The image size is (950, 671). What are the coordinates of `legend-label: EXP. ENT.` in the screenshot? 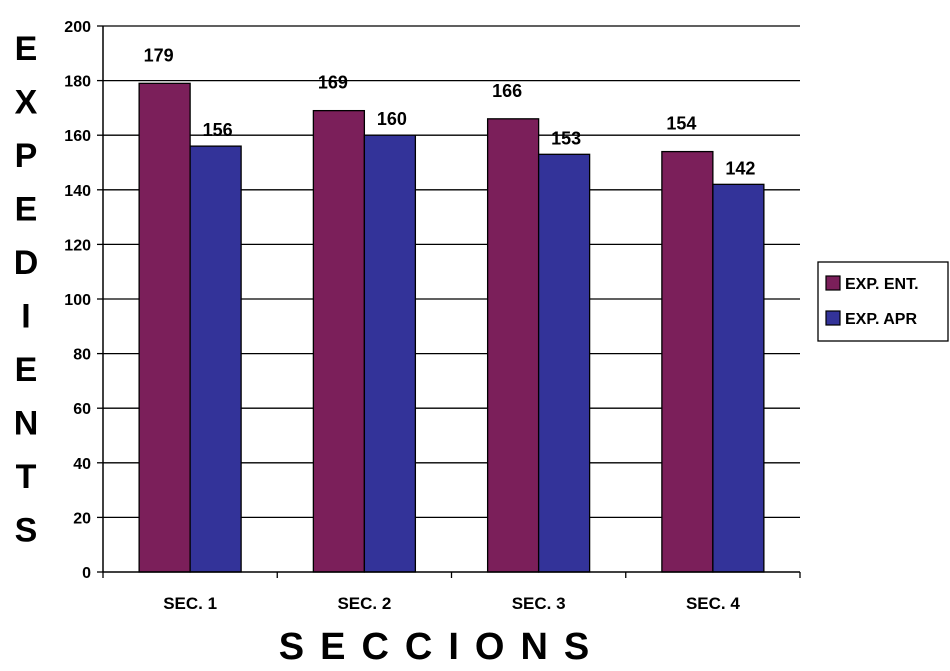 It's located at (882, 284).